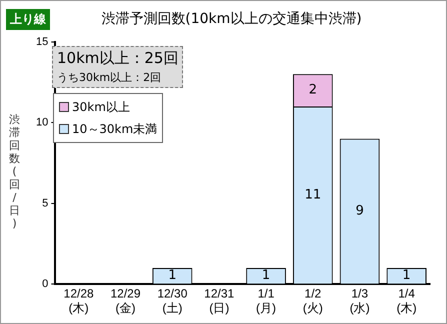 The height and width of the screenshot is (324, 447). Describe the element at coordinates (114, 129) in the screenshot. I see `legend-label: 10～30km未満` at that location.